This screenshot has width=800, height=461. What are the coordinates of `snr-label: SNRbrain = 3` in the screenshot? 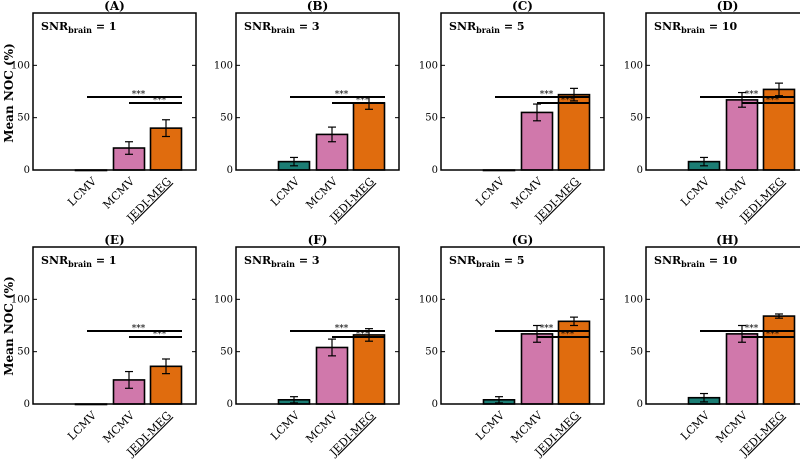 It's located at (282, 27).